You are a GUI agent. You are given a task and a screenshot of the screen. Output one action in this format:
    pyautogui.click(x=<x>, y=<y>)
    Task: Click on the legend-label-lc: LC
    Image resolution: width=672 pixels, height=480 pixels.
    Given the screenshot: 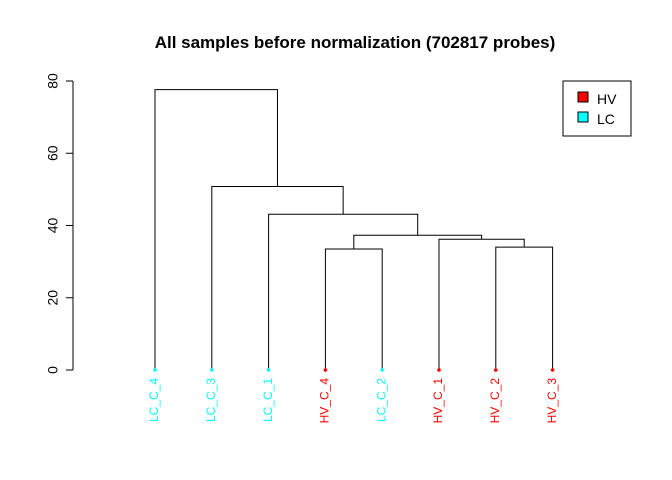 What is the action you would take?
    pyautogui.click(x=606, y=119)
    